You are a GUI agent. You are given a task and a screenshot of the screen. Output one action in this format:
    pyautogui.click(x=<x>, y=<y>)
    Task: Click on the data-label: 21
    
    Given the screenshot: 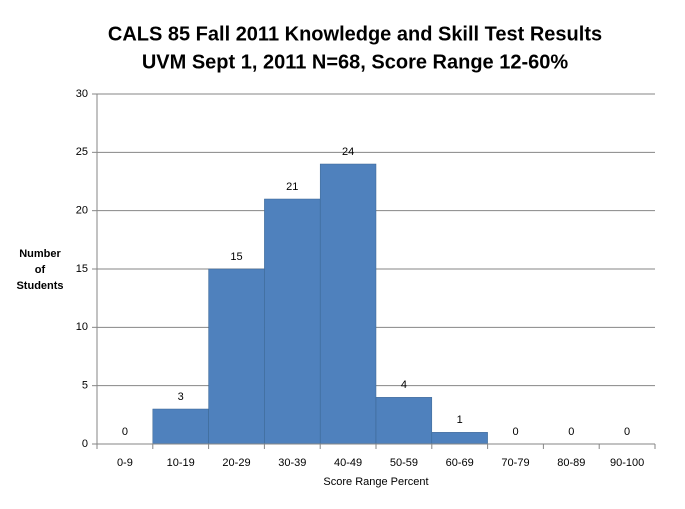 What is the action you would take?
    pyautogui.click(x=292, y=187)
    